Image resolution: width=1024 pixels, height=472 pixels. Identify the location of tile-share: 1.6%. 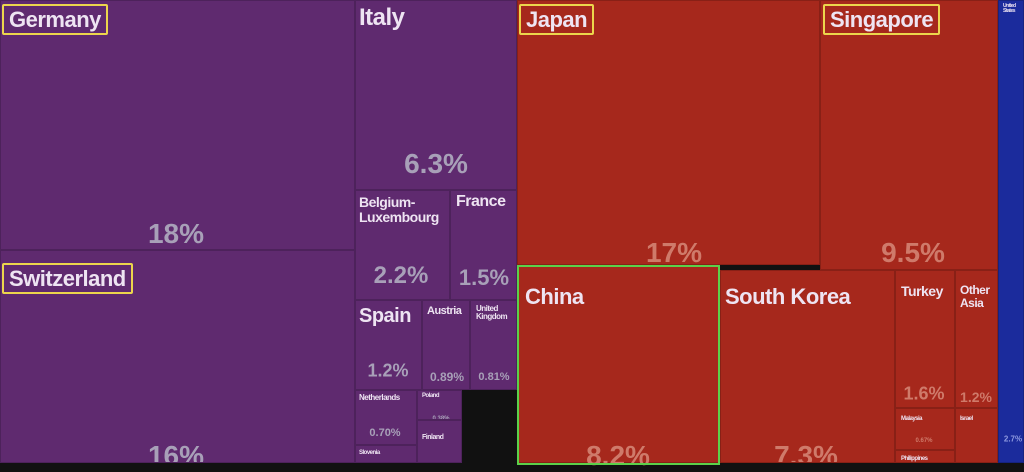
(924, 393).